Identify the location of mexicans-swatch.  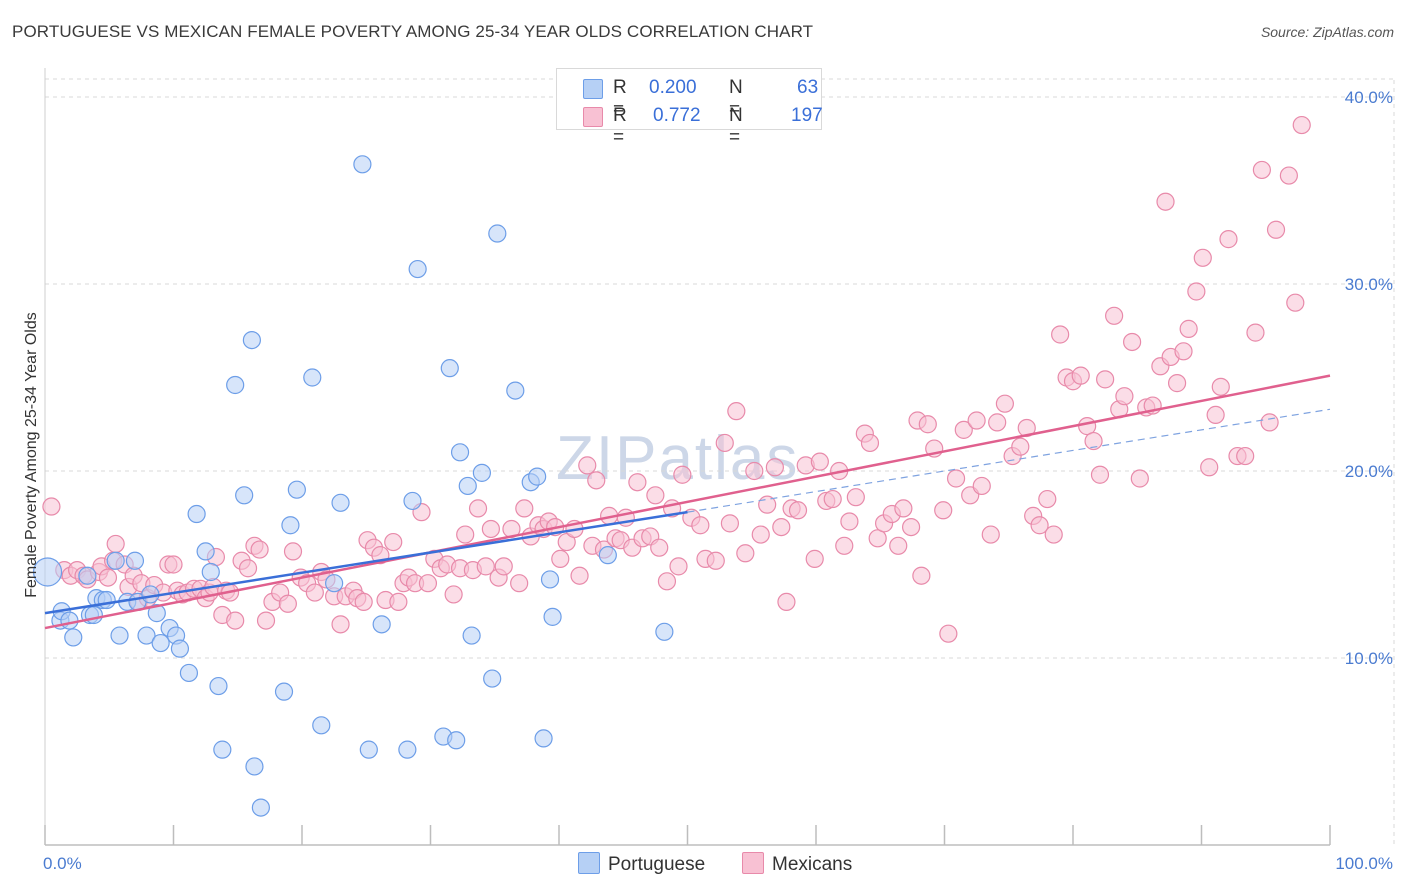
(593, 117).